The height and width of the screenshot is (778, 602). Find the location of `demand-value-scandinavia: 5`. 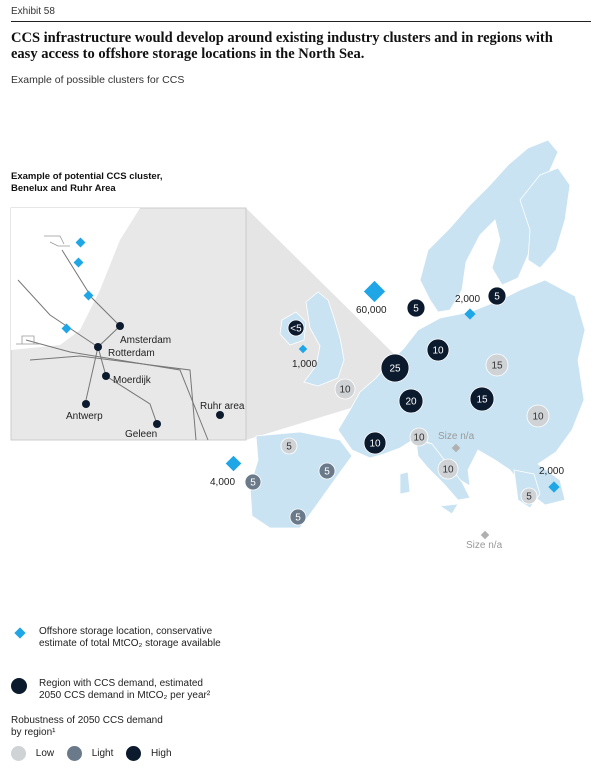

demand-value-scandinavia: 5 is located at coordinates (416, 309).